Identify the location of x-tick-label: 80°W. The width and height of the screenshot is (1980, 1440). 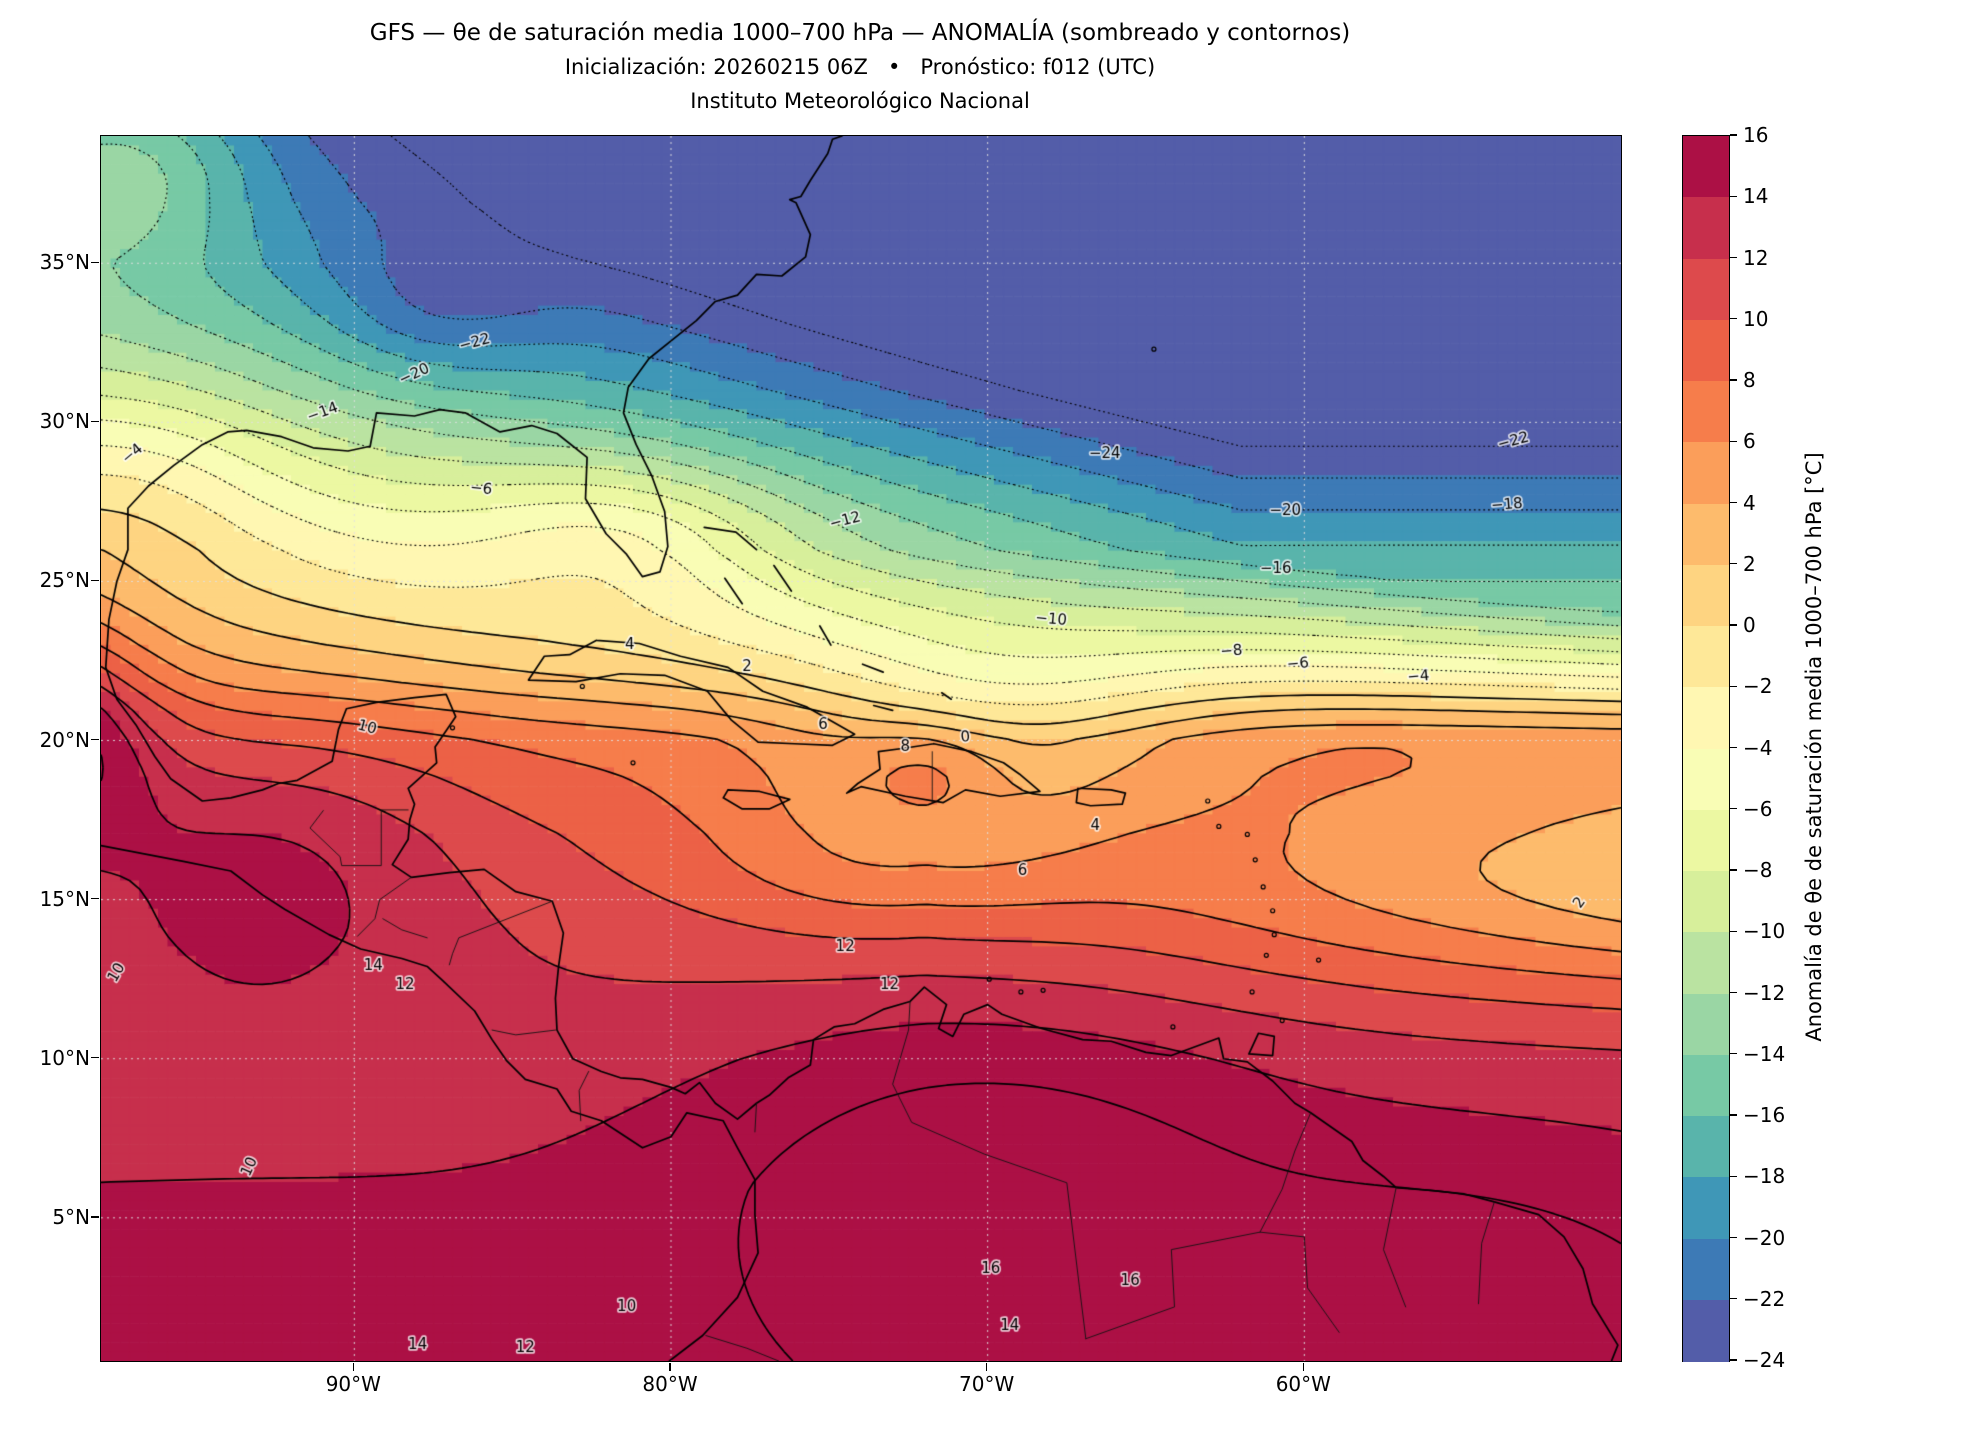
(670, 1384).